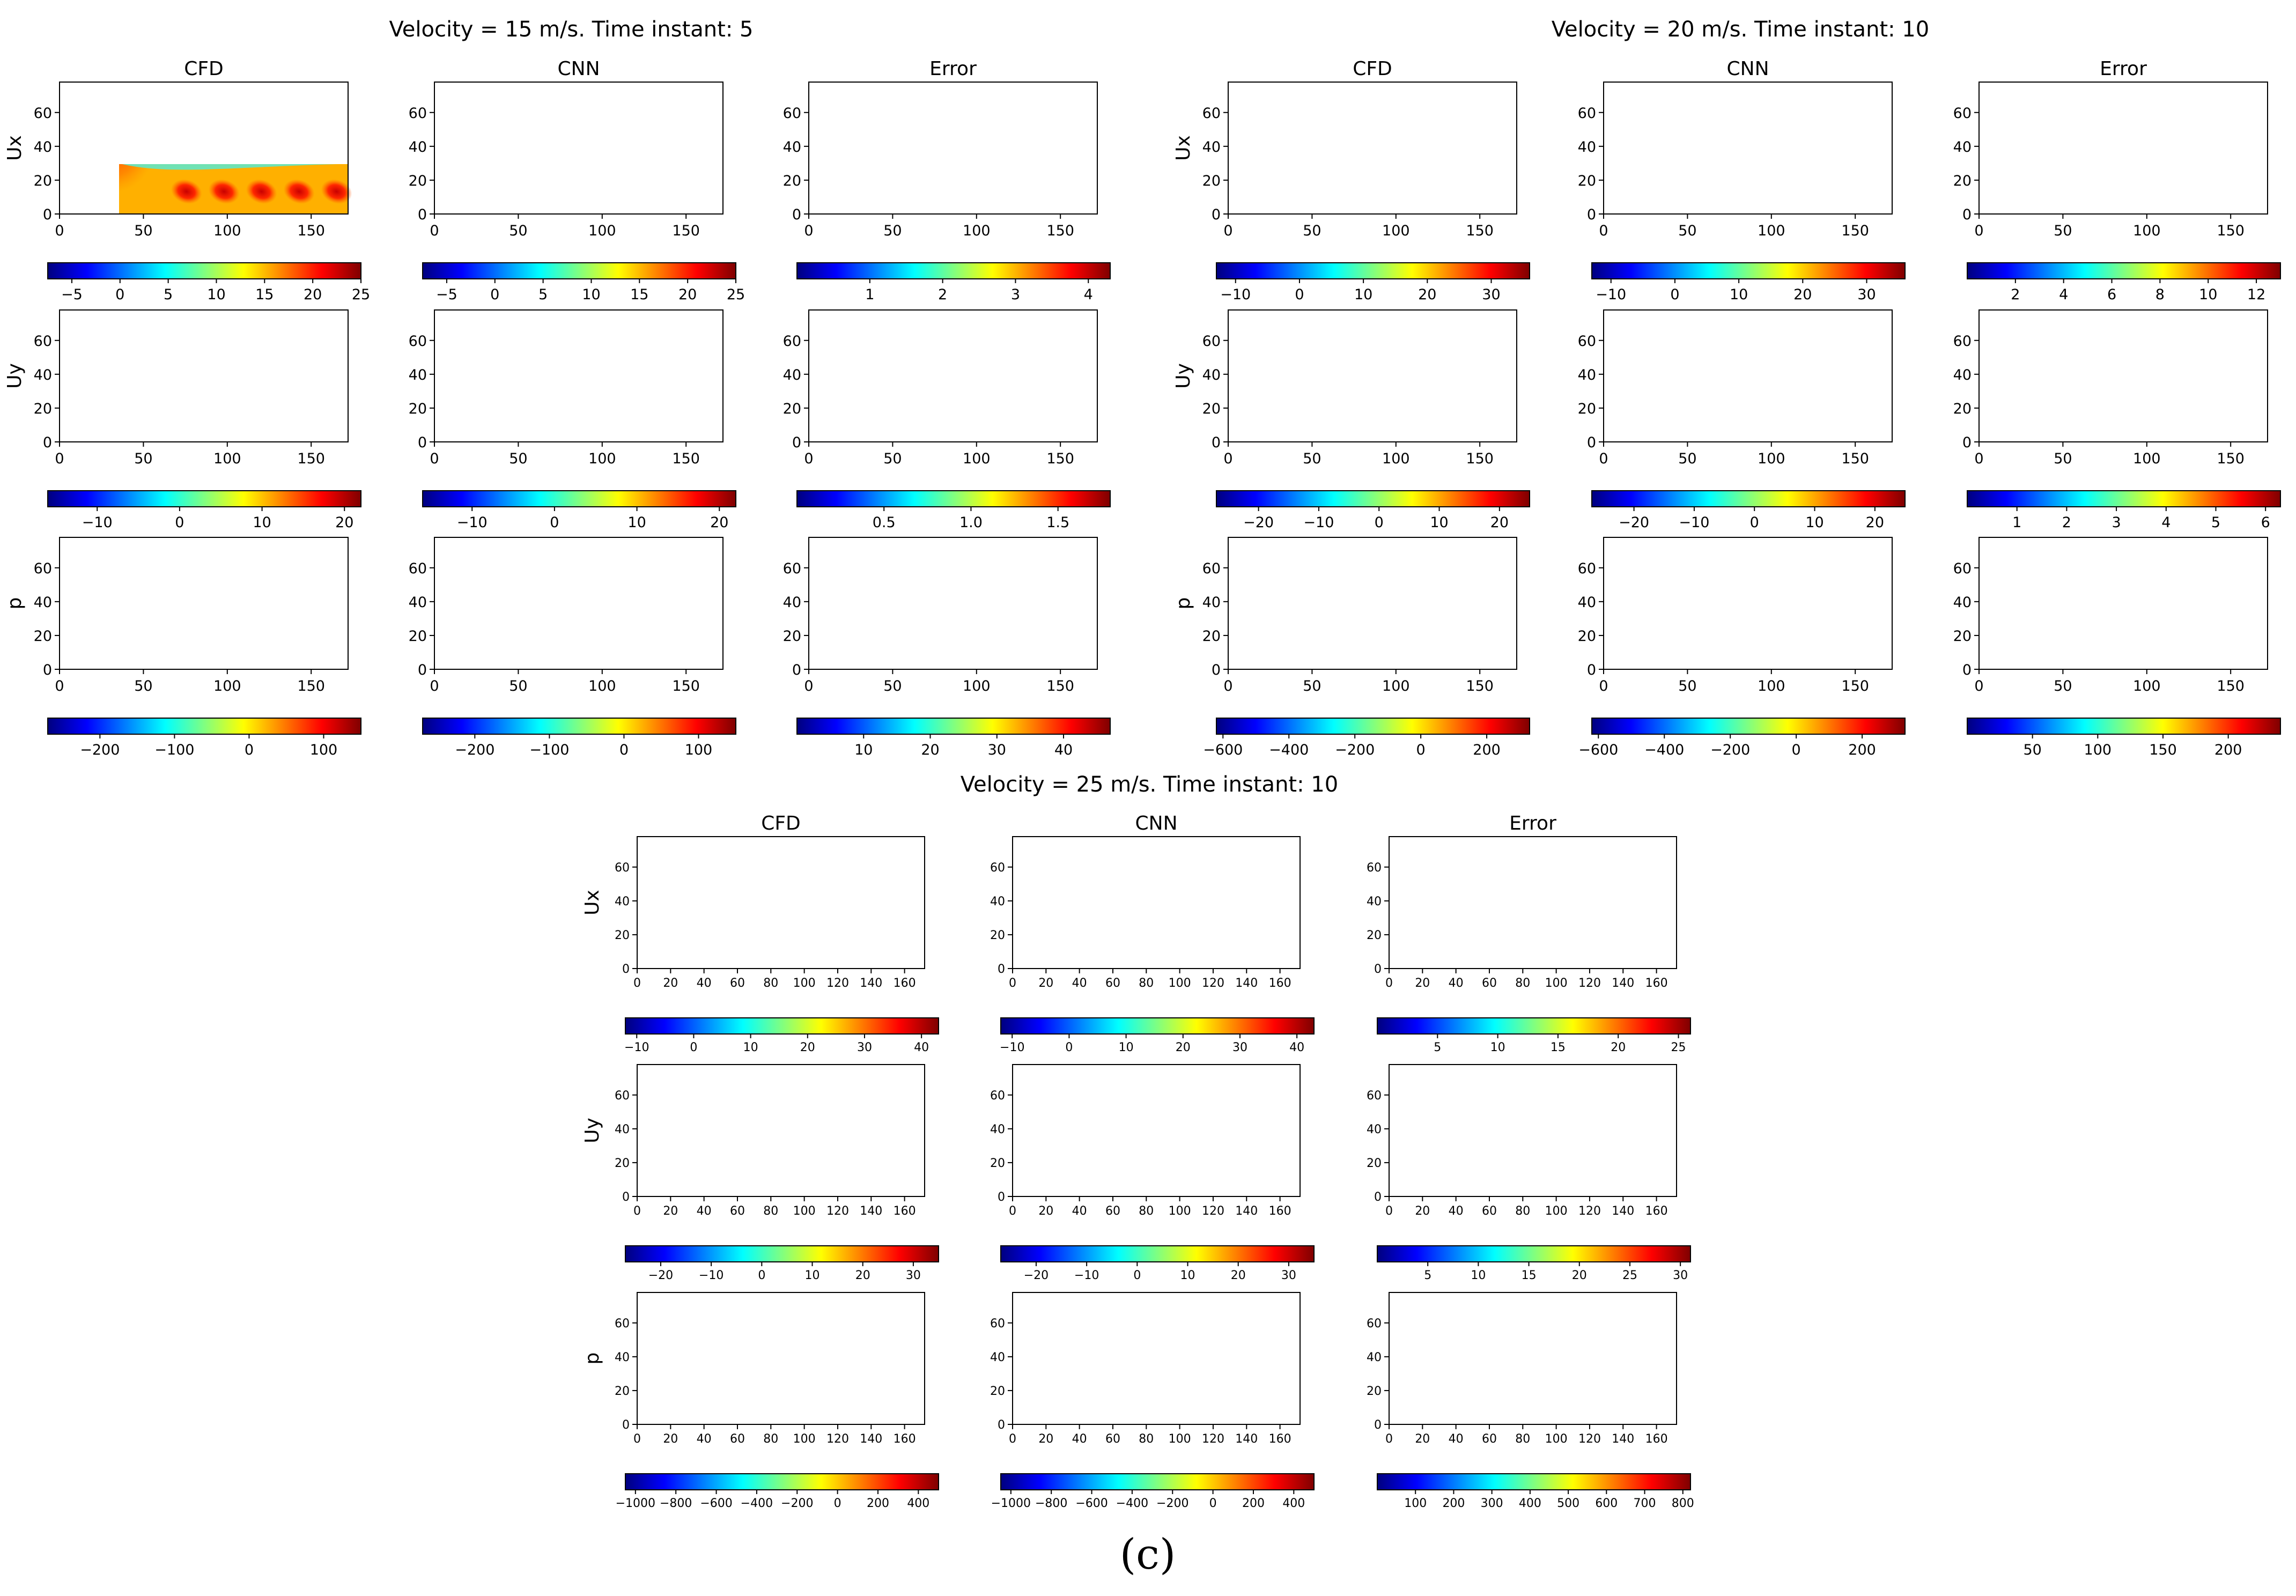 The image size is (2296, 1596). I want to click on colorbar-tick-label: 5, so click(1427, 1275).